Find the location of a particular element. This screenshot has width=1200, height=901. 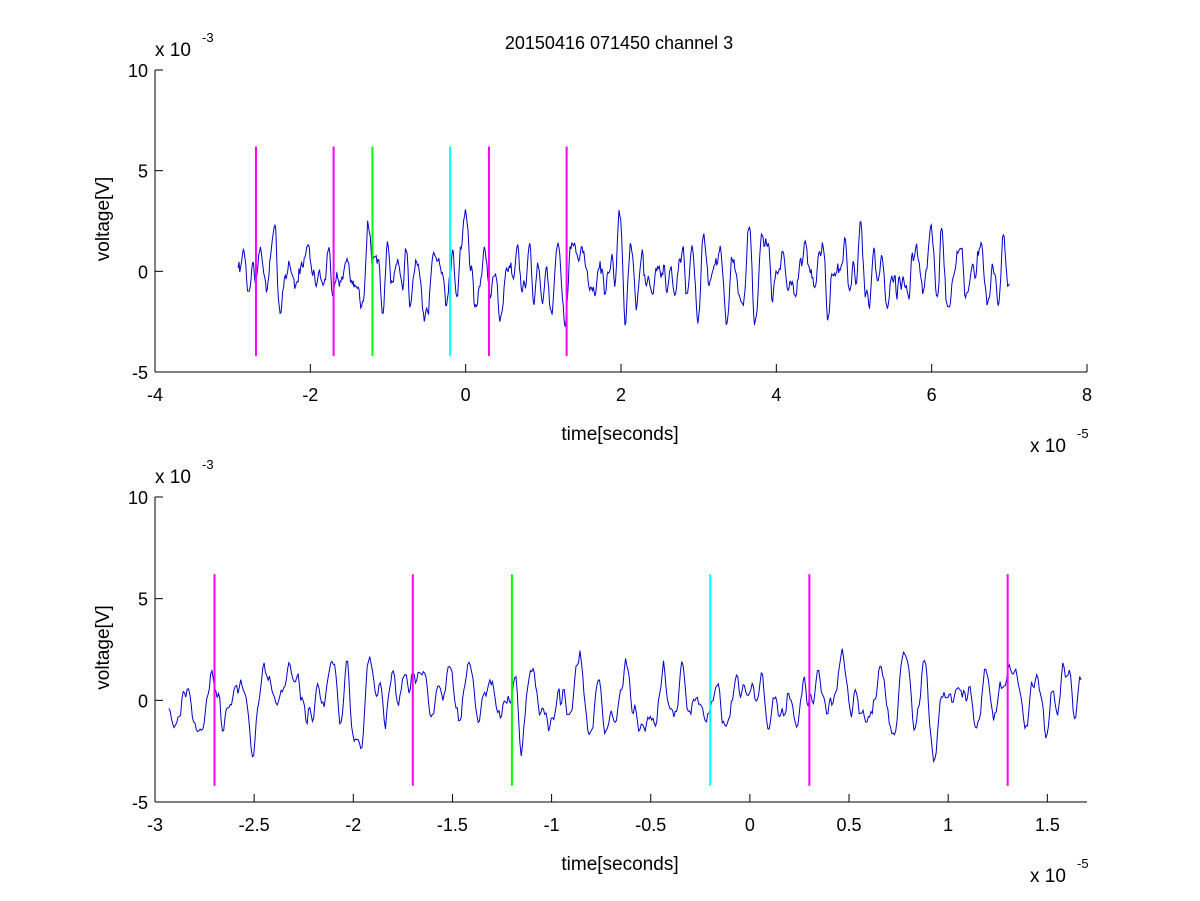

x-tick-label: 2 is located at coordinates (621, 395).